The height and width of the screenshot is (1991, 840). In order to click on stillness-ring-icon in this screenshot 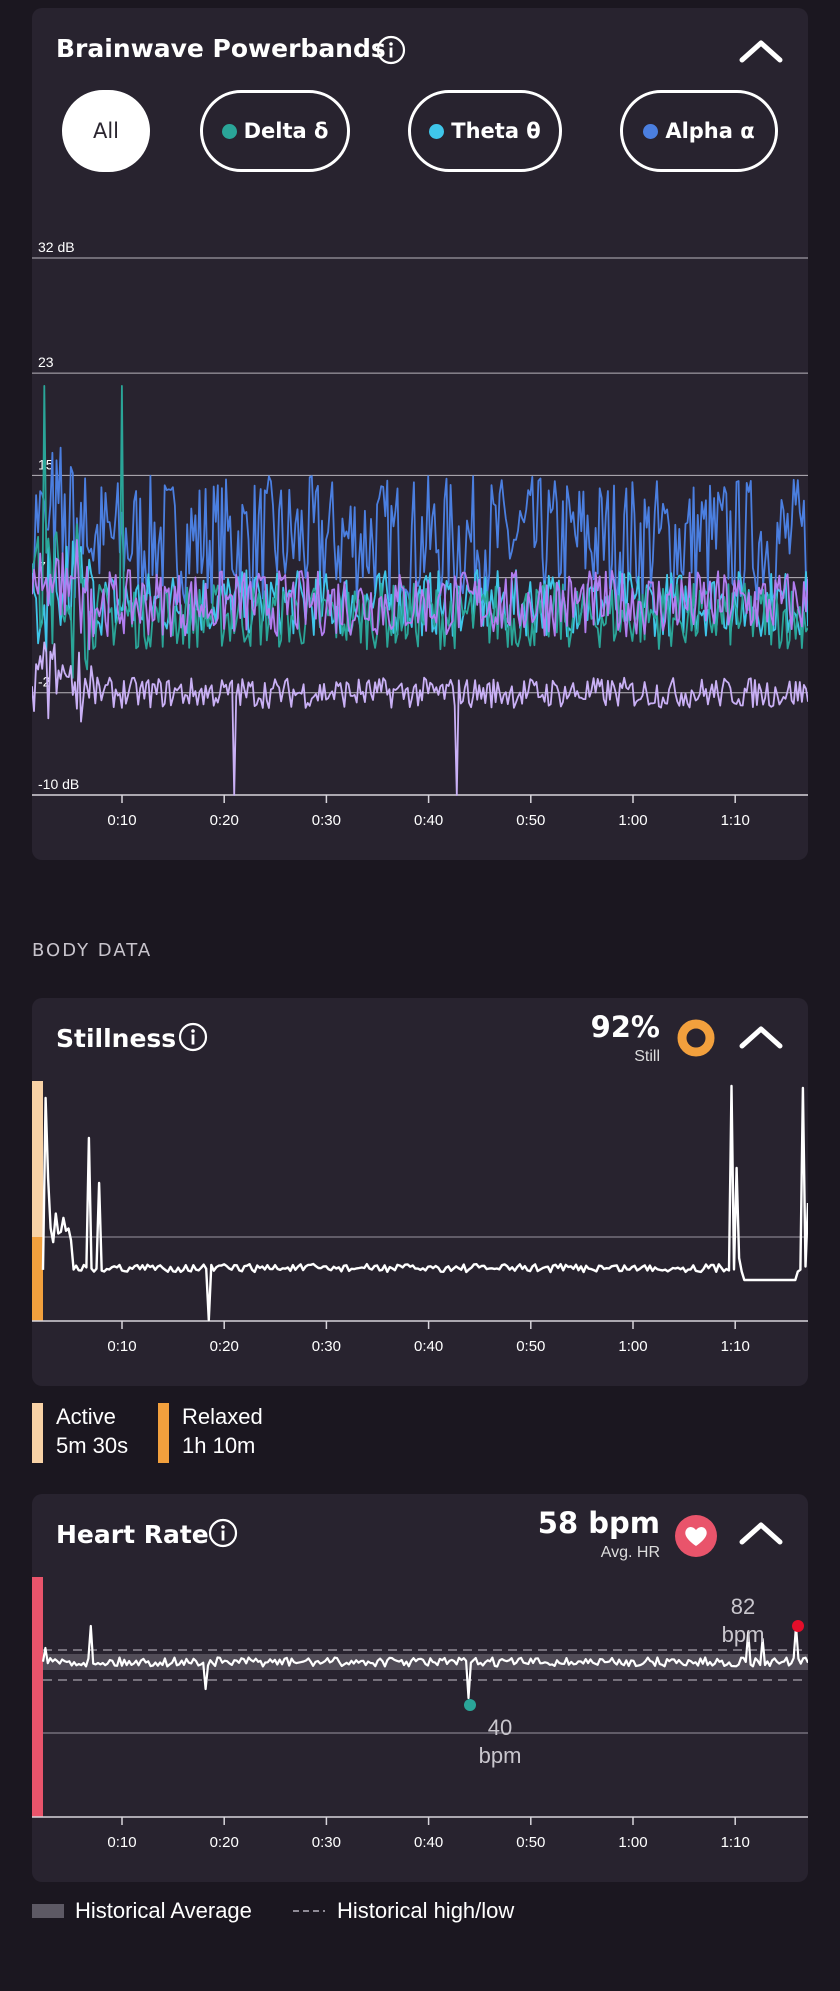, I will do `click(696, 1038)`.